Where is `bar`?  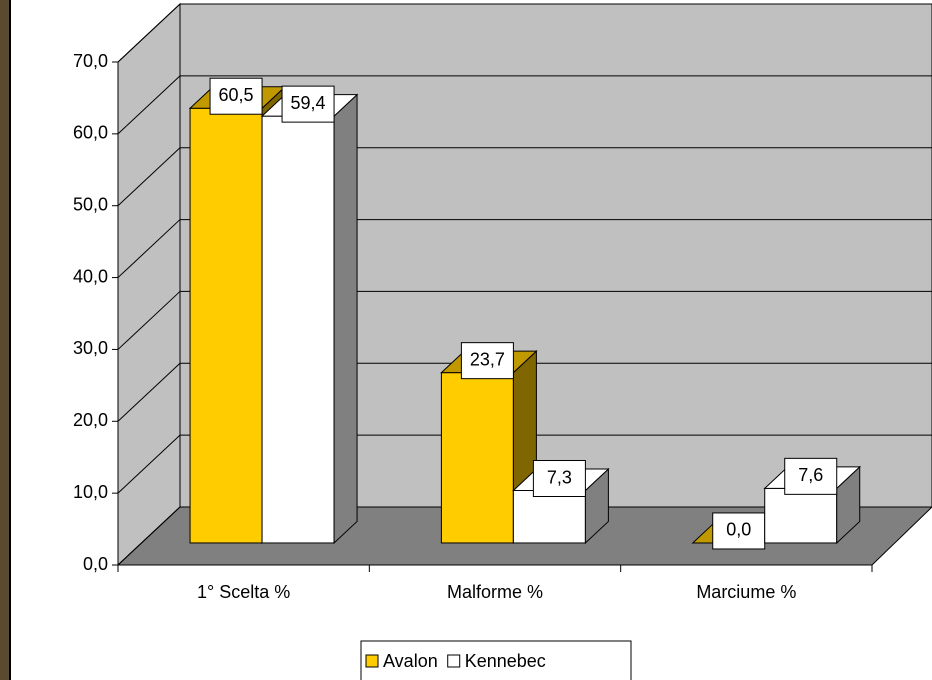
bar is located at coordinates (309, 319).